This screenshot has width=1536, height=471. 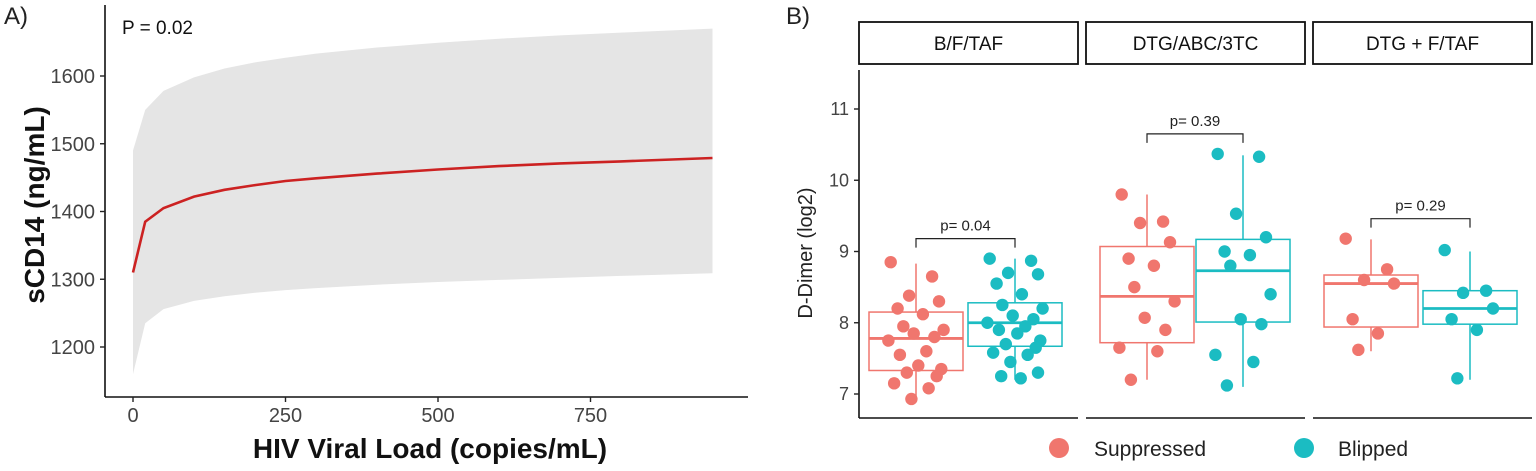 I want to click on panel-a-label: A), so click(x=16, y=16).